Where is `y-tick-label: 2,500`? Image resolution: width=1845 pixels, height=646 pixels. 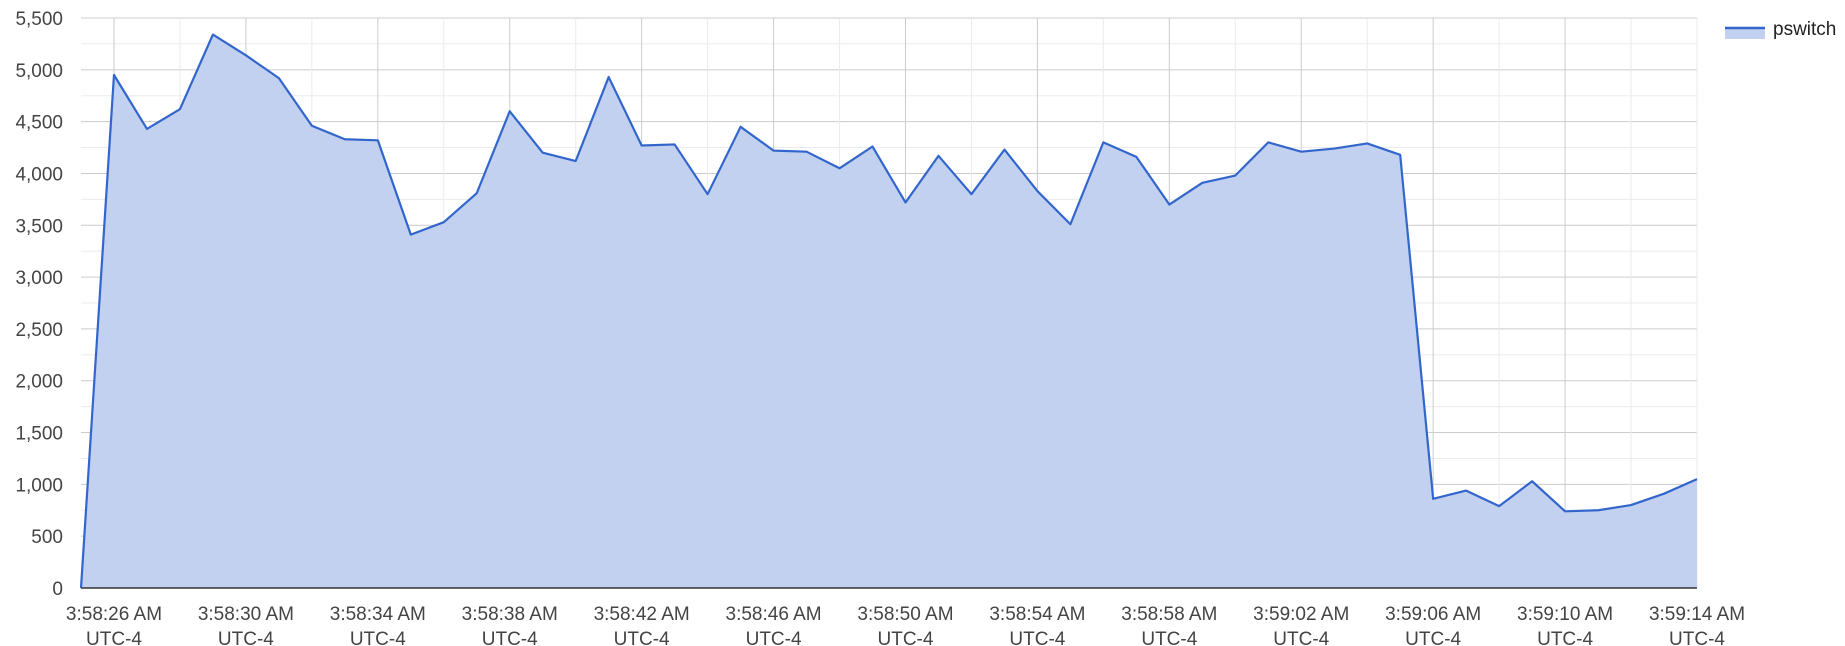
y-tick-label: 2,500 is located at coordinates (39, 330).